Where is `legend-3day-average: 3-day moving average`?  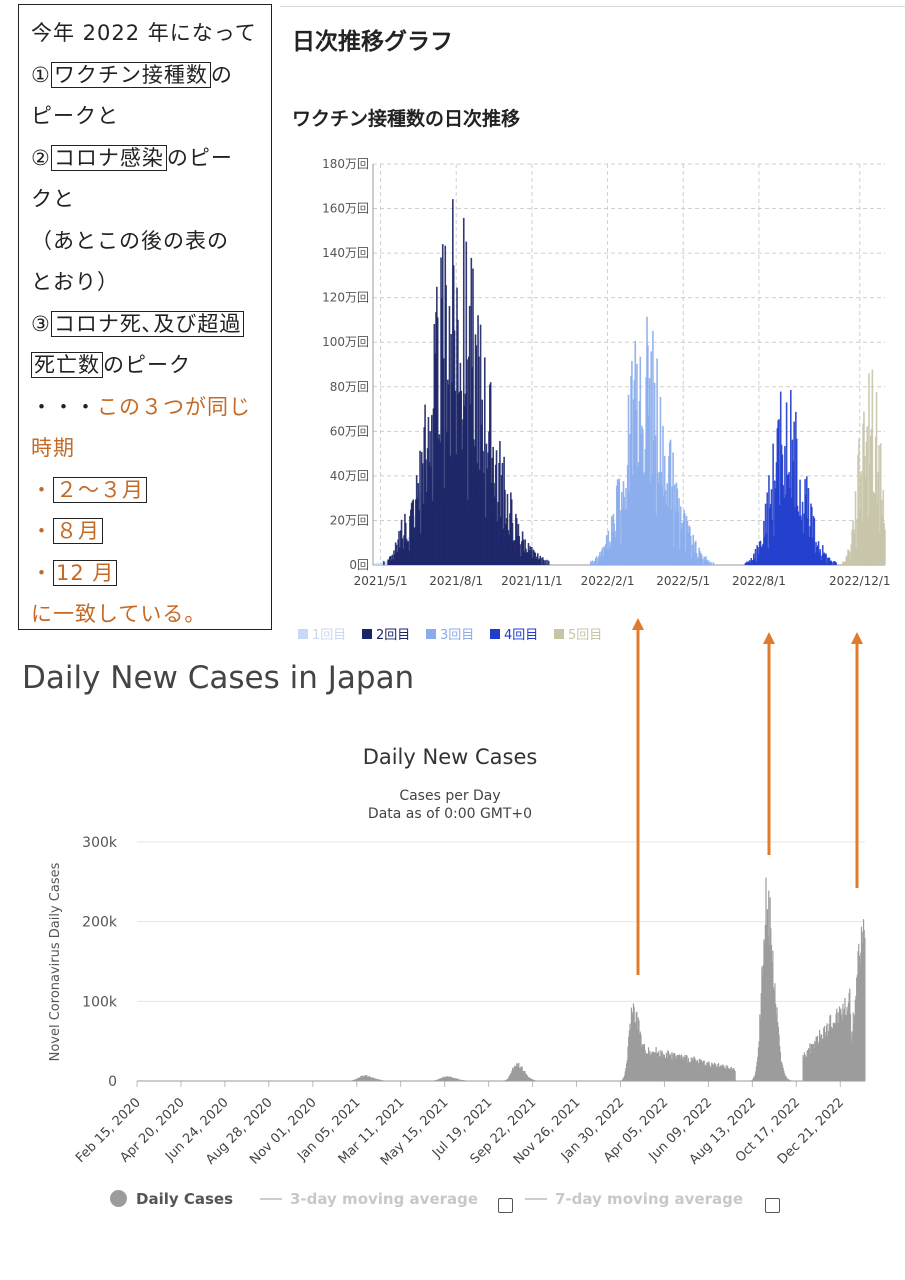
legend-3day-average: 3-day moving average is located at coordinates (369, 1199).